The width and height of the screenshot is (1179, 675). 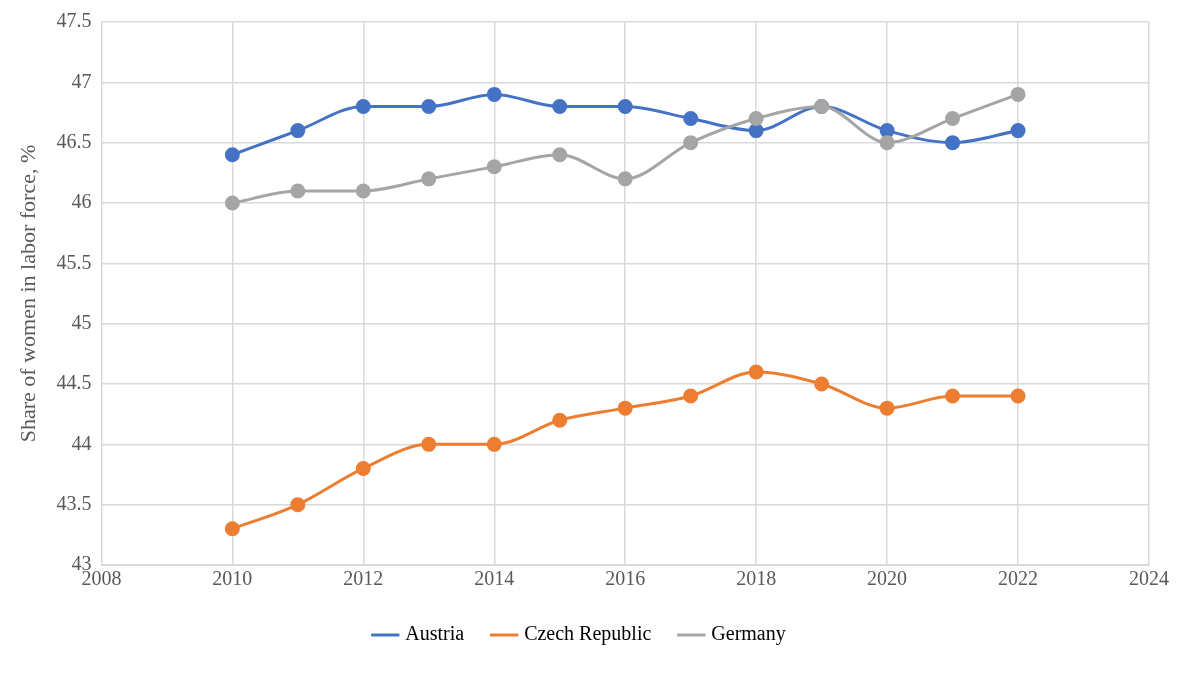 I want to click on y-tick-label: 45.5, so click(x=74, y=261).